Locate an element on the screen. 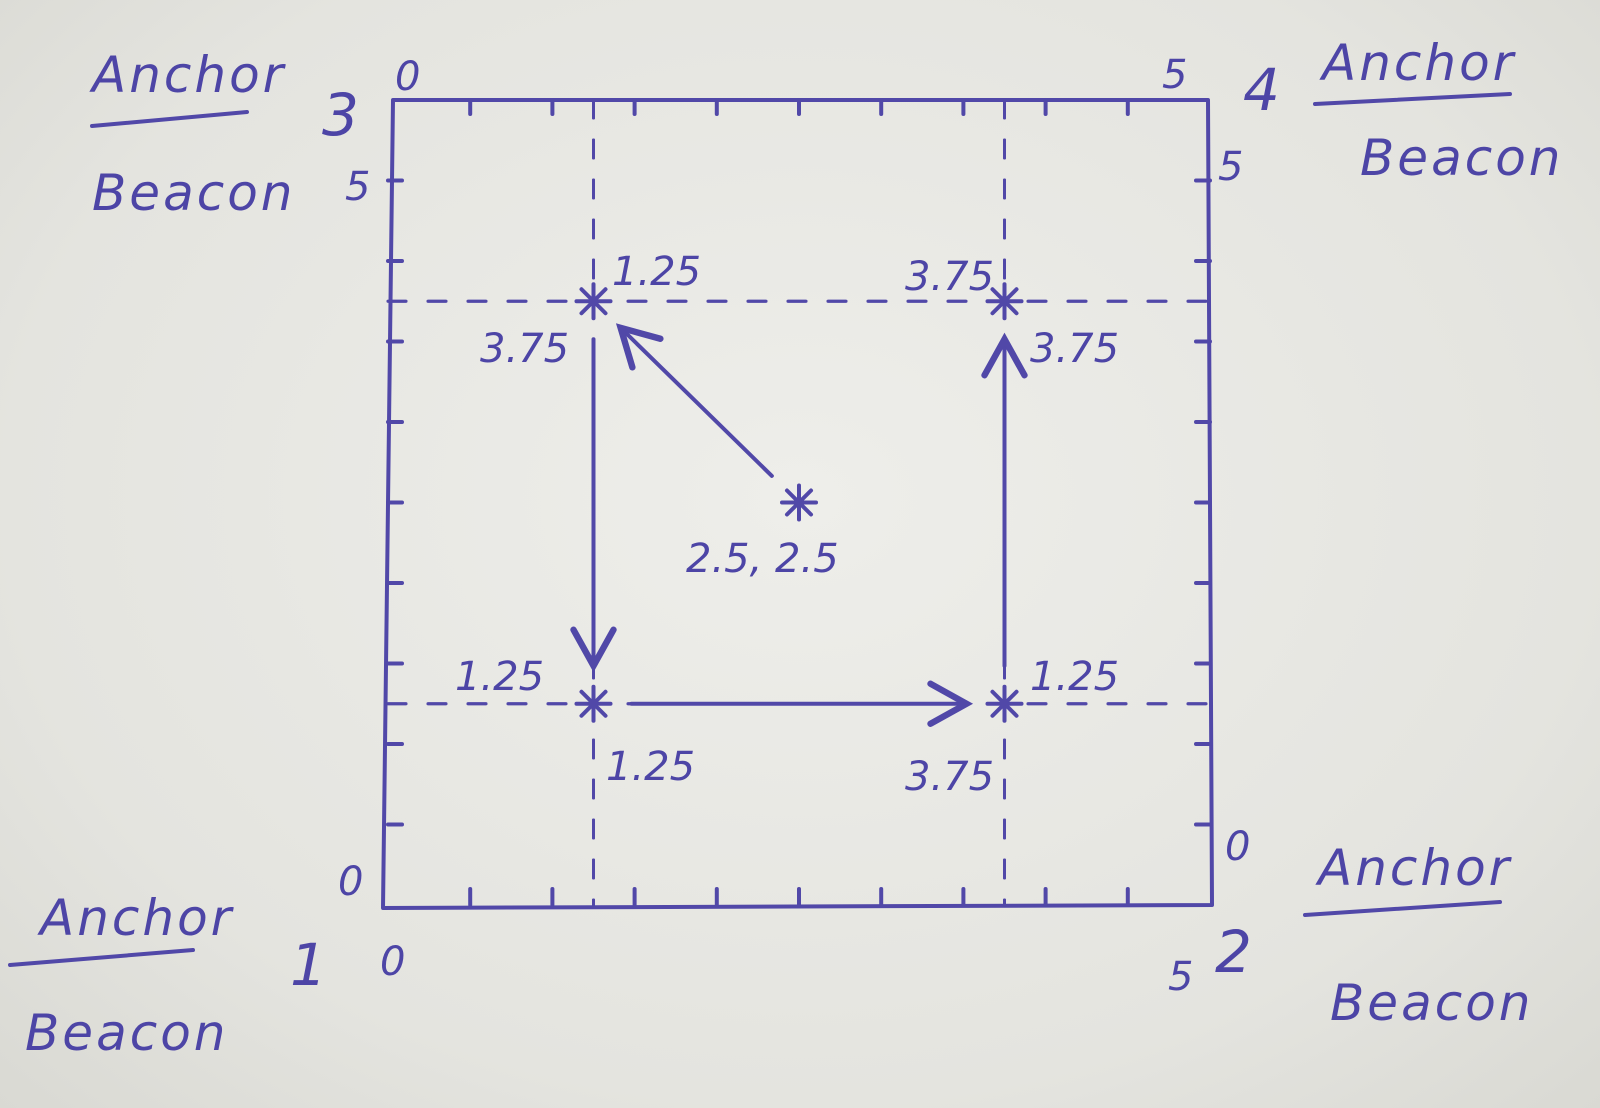 Image resolution: width=1600 pixels, height=1108 pixels. waypoint-c-y-label: 1.25 is located at coordinates (1074, 677).